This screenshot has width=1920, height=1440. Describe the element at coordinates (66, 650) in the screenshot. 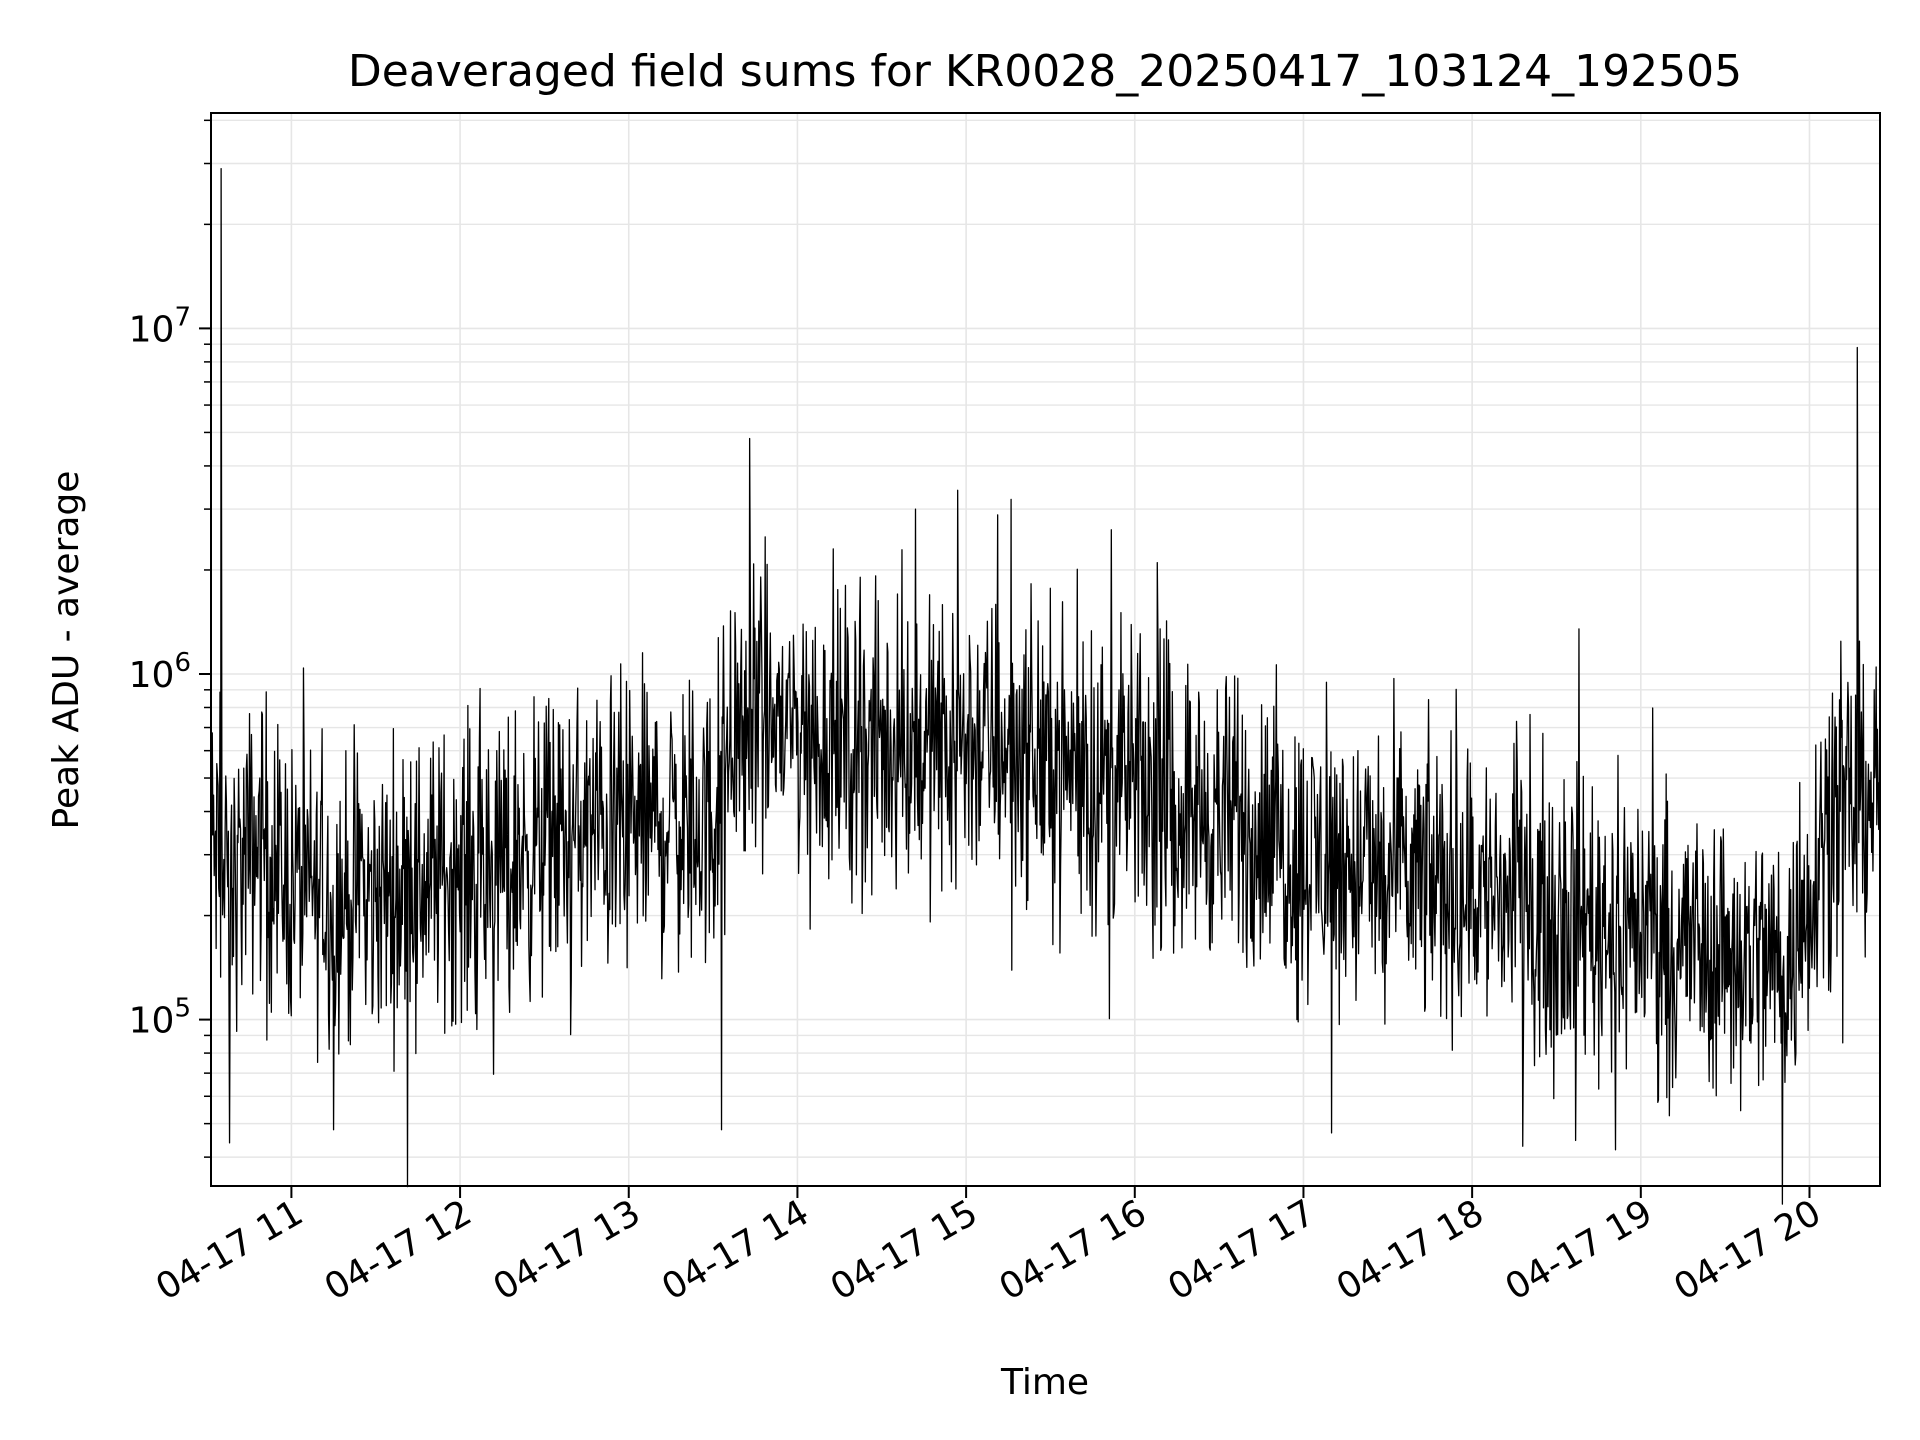

I see `y-axis-label: Peak ADU - average` at that location.